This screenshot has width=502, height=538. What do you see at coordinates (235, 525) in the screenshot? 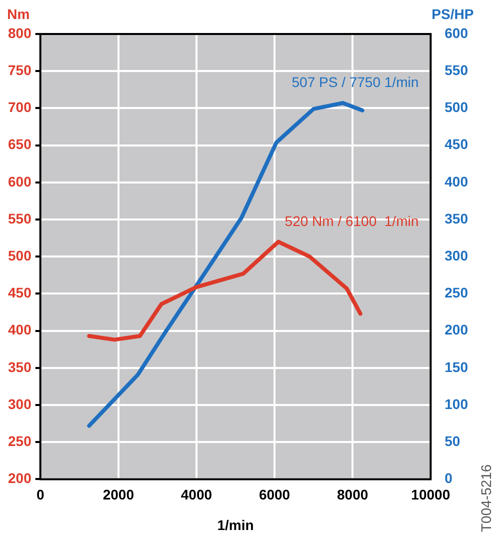
I see `x-axis-title: 1/min` at bounding box center [235, 525].